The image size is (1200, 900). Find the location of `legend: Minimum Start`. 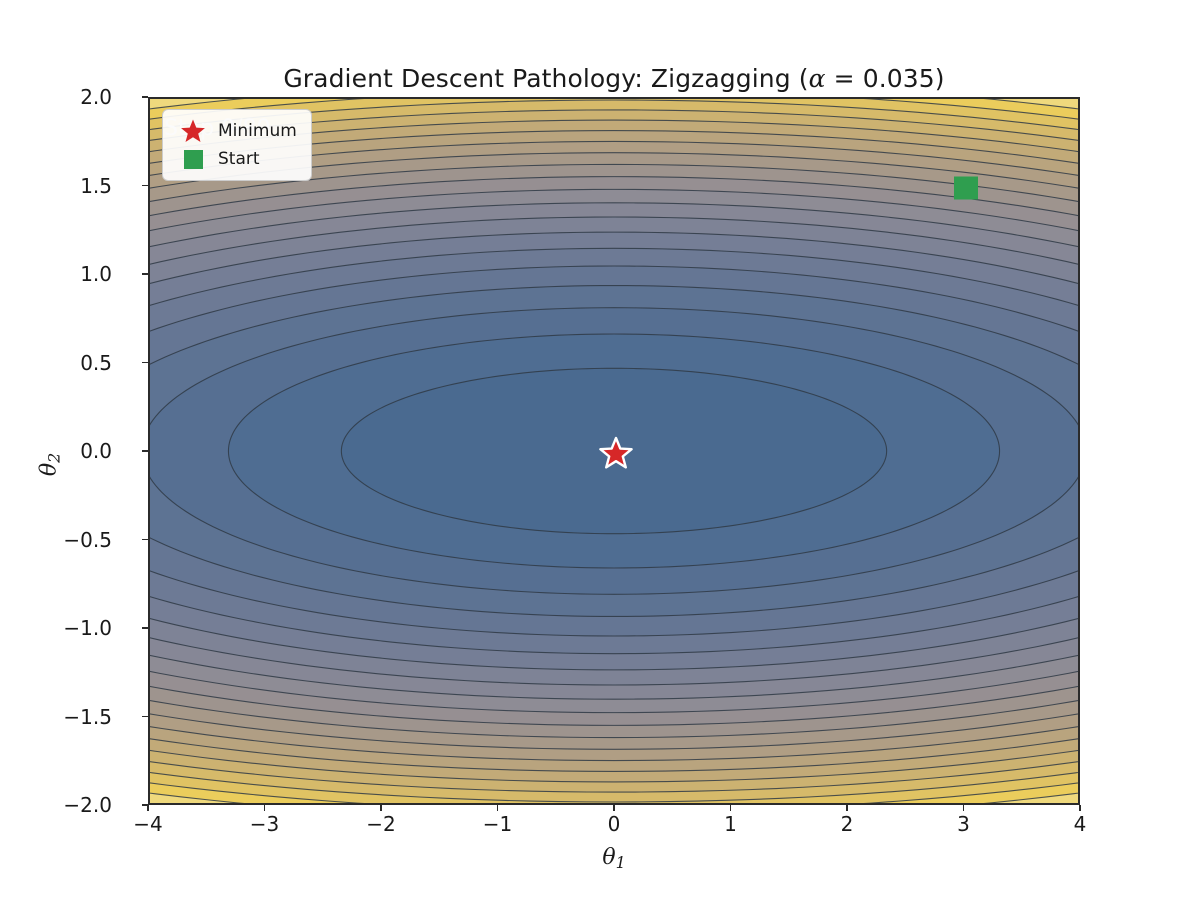

legend: Minimum Start is located at coordinates (237, 145).